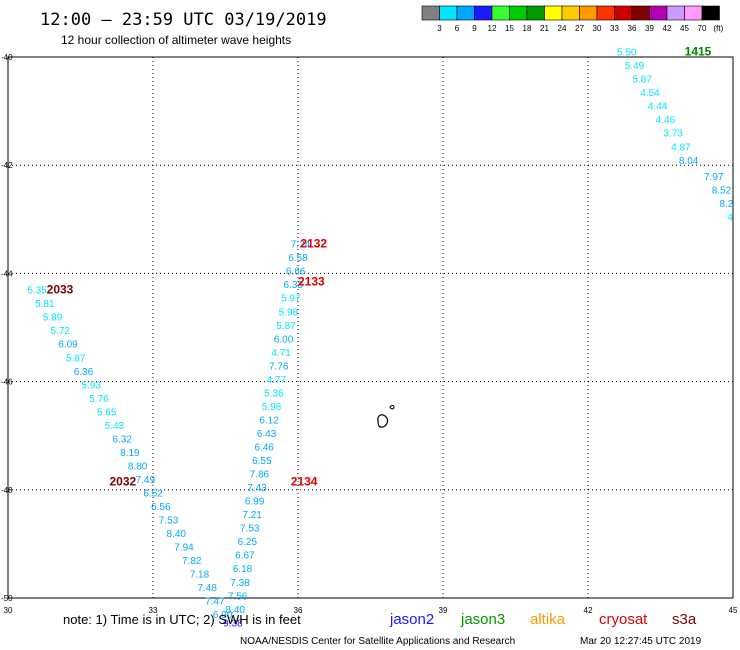  Describe the element at coordinates (7, 598) in the screenshot. I see `lat-tick-label: -50` at that location.